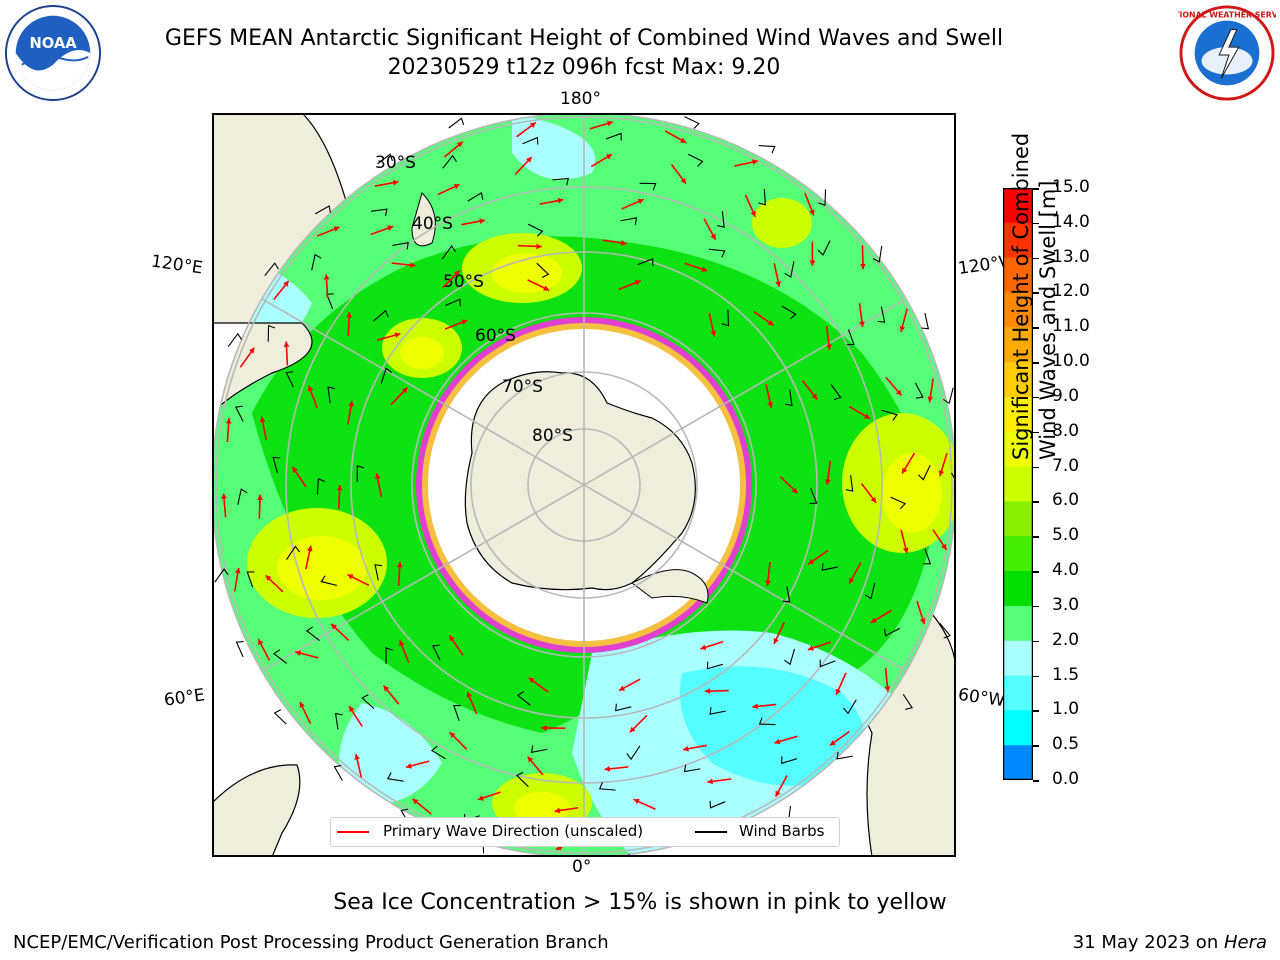 This screenshot has width=1280, height=960. Describe the element at coordinates (981, 698) in the screenshot. I see `lon-label-60w: 60°W` at that location.